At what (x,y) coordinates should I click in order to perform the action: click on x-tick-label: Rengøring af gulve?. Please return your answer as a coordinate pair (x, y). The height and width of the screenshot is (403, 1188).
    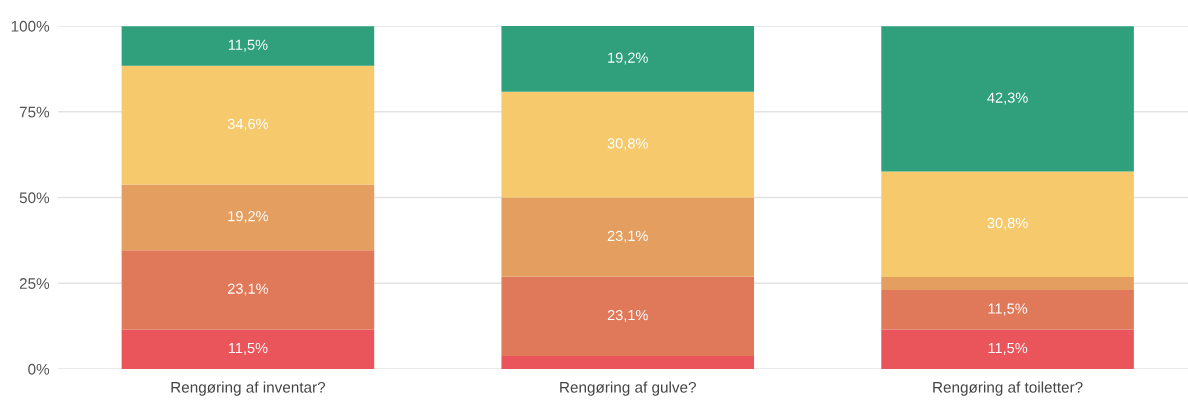
    Looking at the image, I should click on (628, 388).